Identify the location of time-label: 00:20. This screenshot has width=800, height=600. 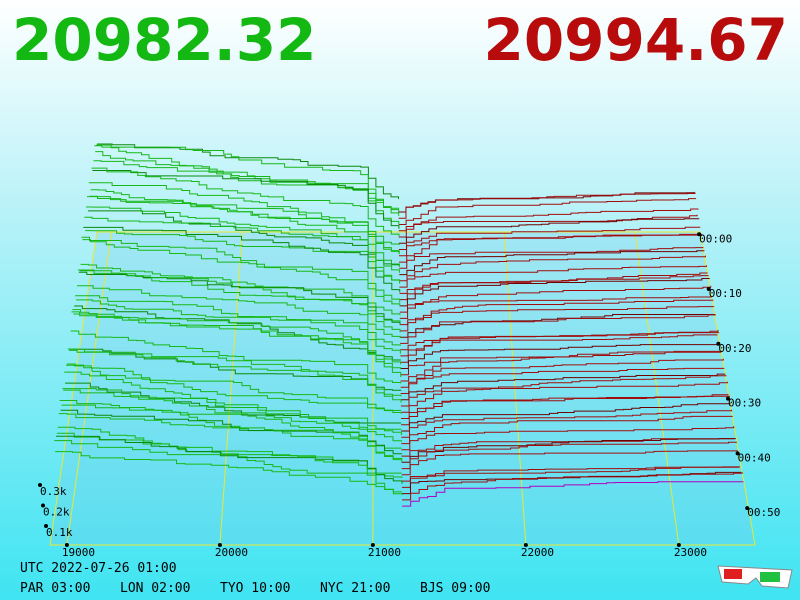
(734, 348).